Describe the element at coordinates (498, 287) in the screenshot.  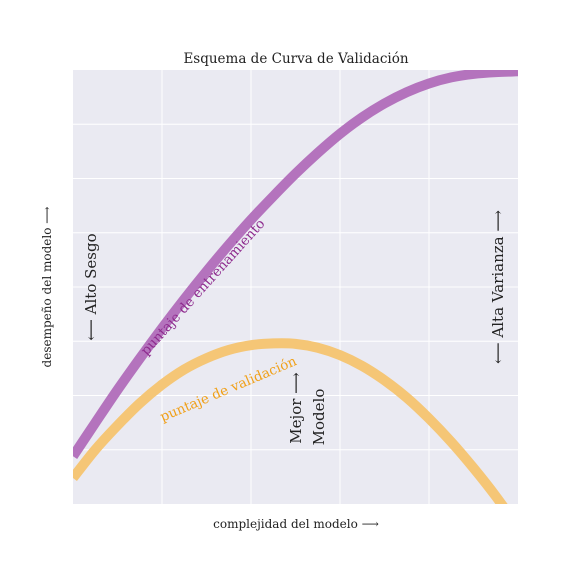
I see `high-variance-annotation: ⟵ Alta Varianza ⟶` at that location.